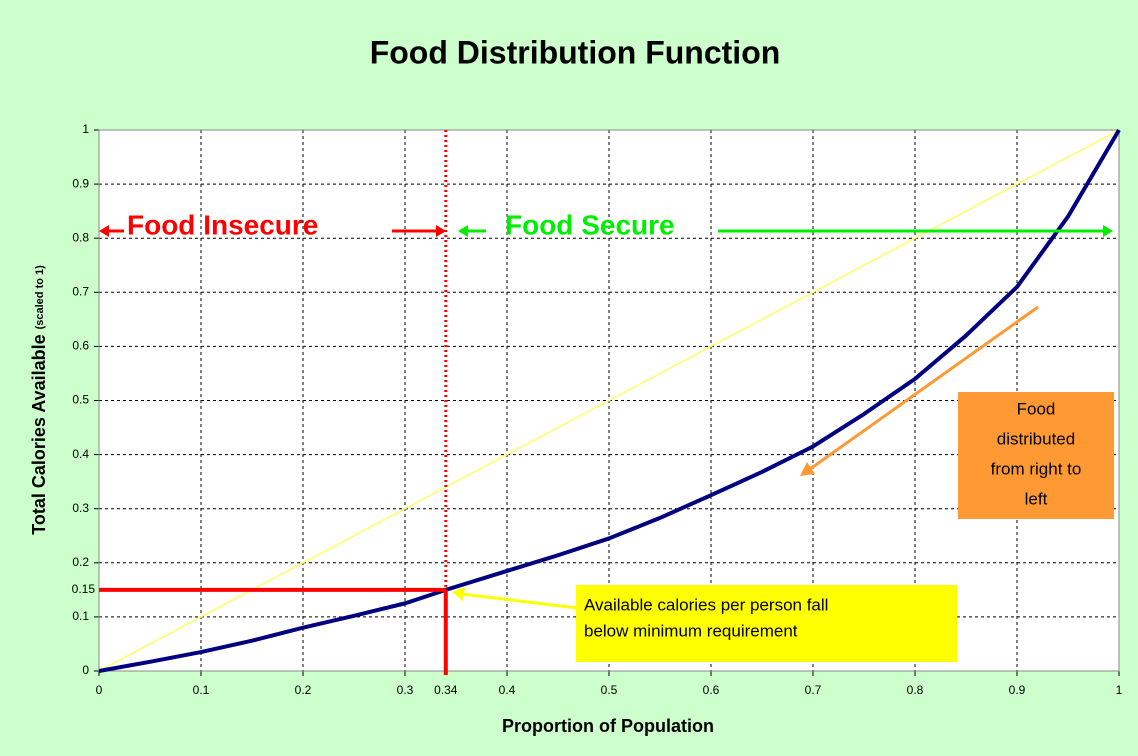  I want to click on threshold-y-label: 0.15, so click(84, 589).